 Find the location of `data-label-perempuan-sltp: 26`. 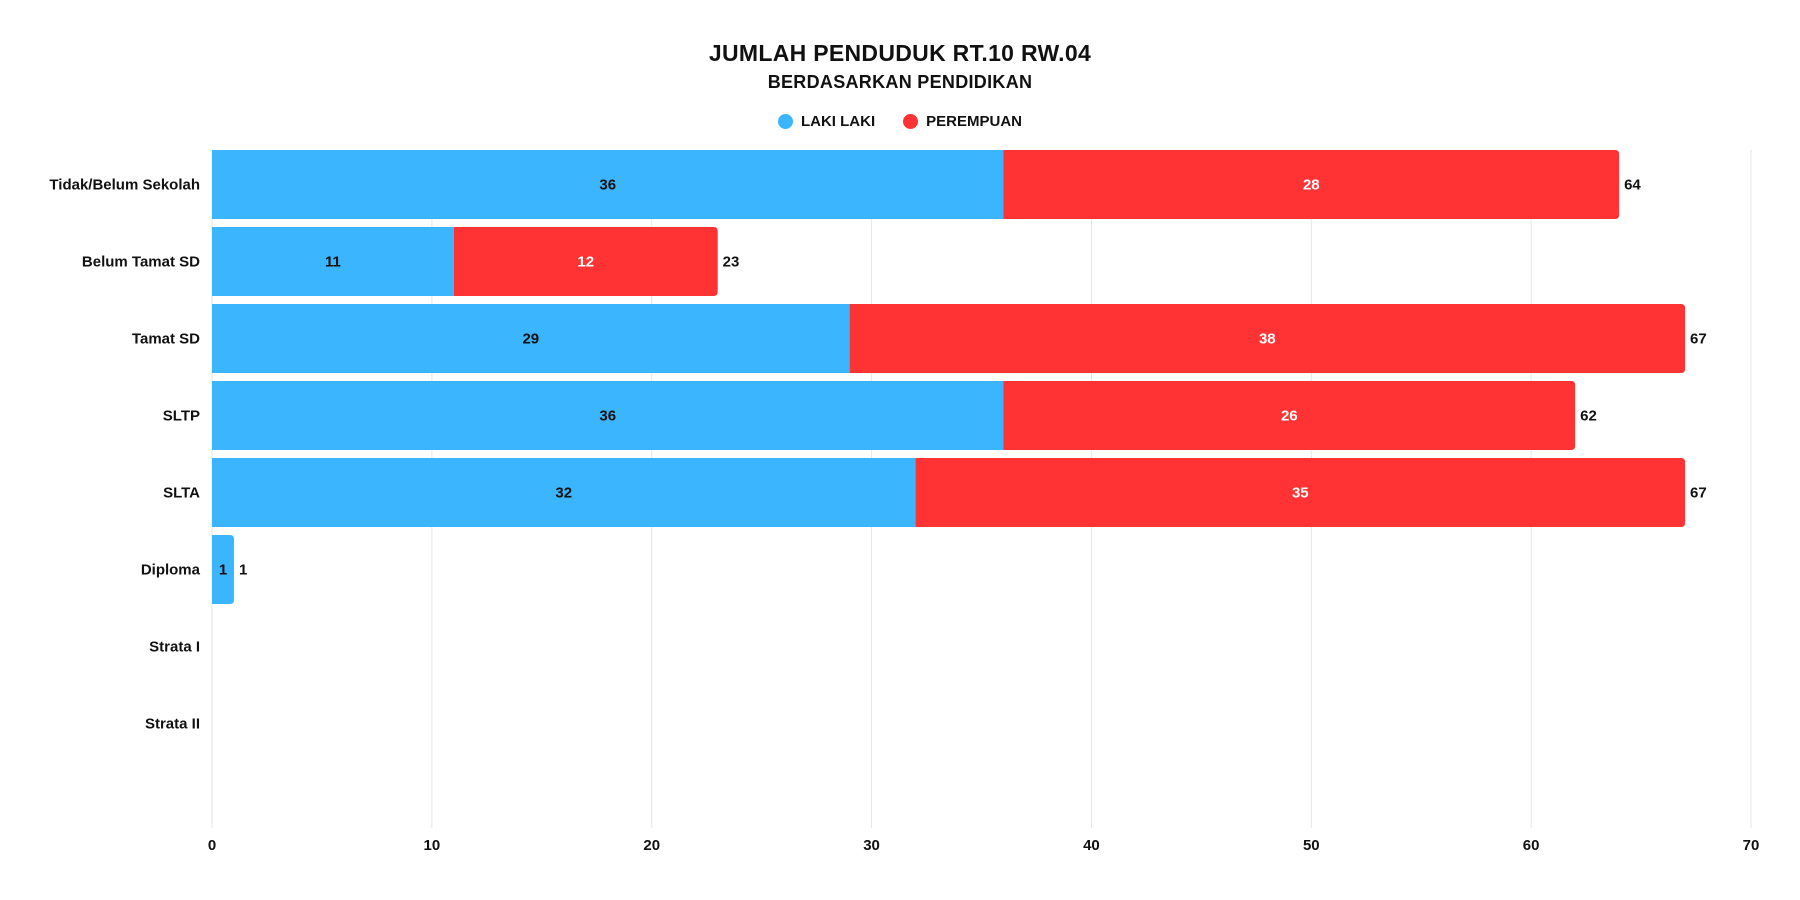

data-label-perempuan-sltp: 26 is located at coordinates (1289, 416).